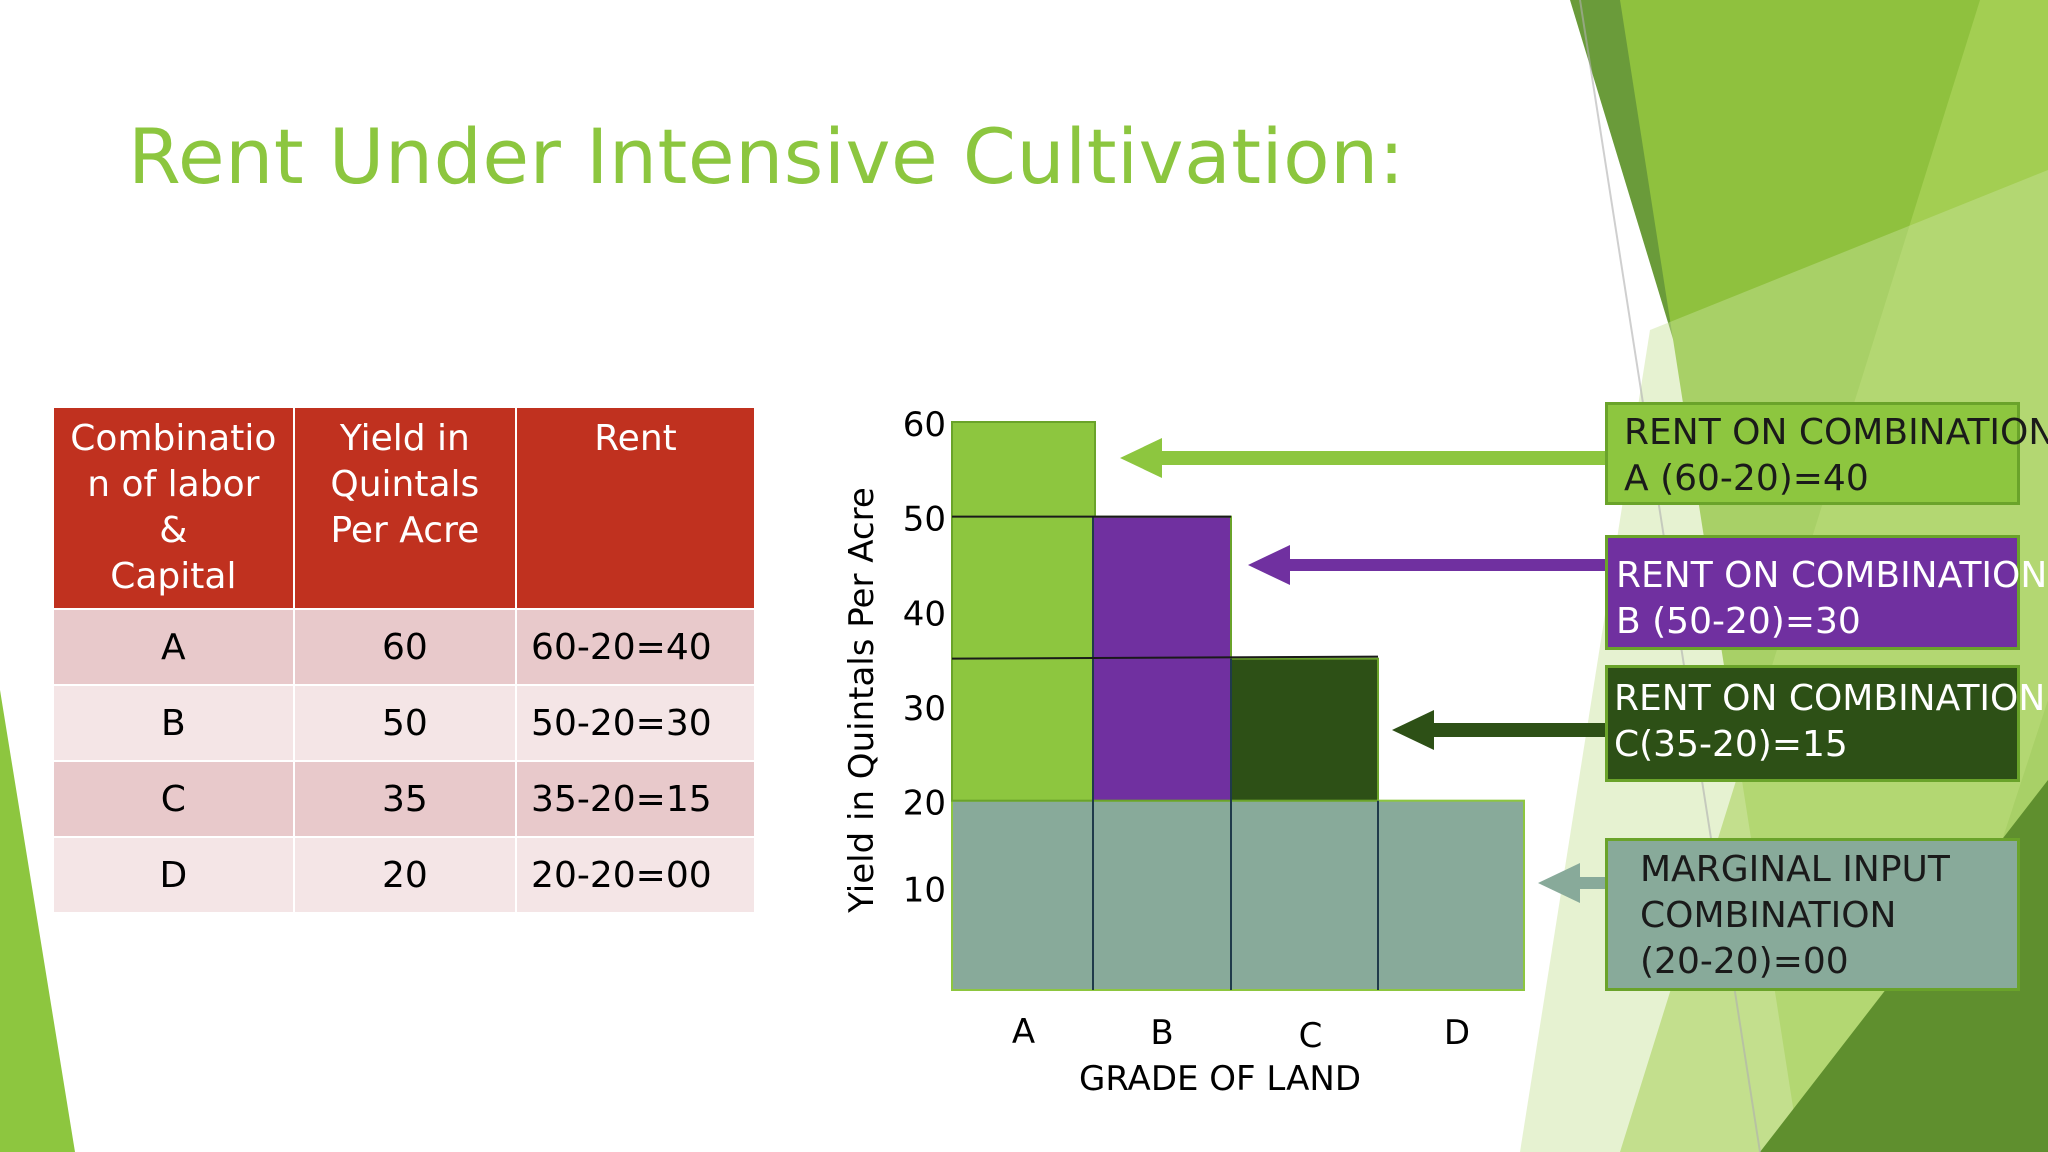 This screenshot has height=1152, width=2048. What do you see at coordinates (924, 520) in the screenshot?
I see `y-tick-label: 50` at bounding box center [924, 520].